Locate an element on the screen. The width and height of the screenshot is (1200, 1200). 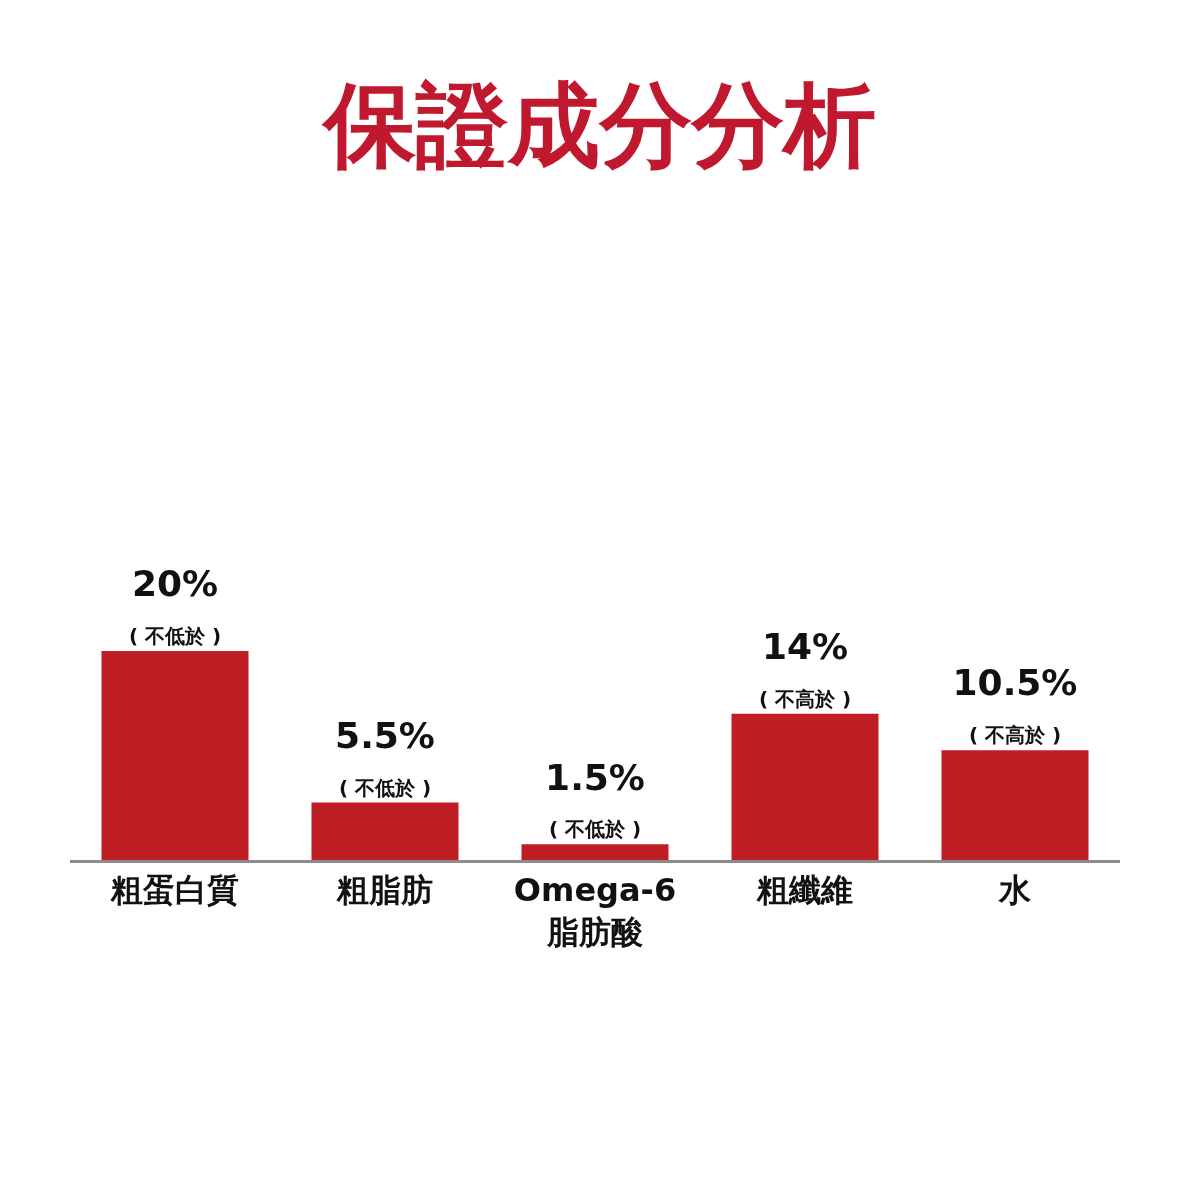
x-tick-label: 粗脂肪 is located at coordinates (384, 890).